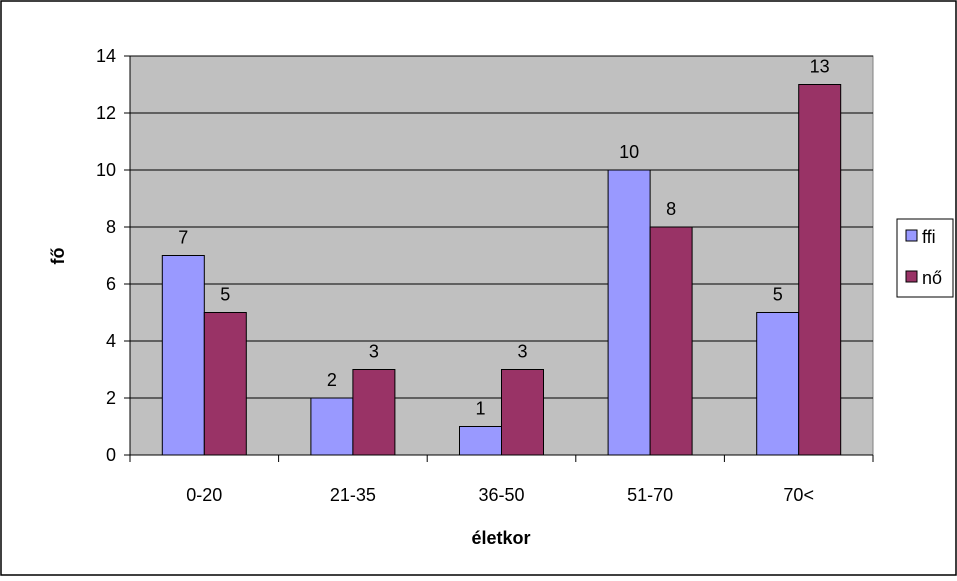  I want to click on x-tick-label: 21-35, so click(353, 495).